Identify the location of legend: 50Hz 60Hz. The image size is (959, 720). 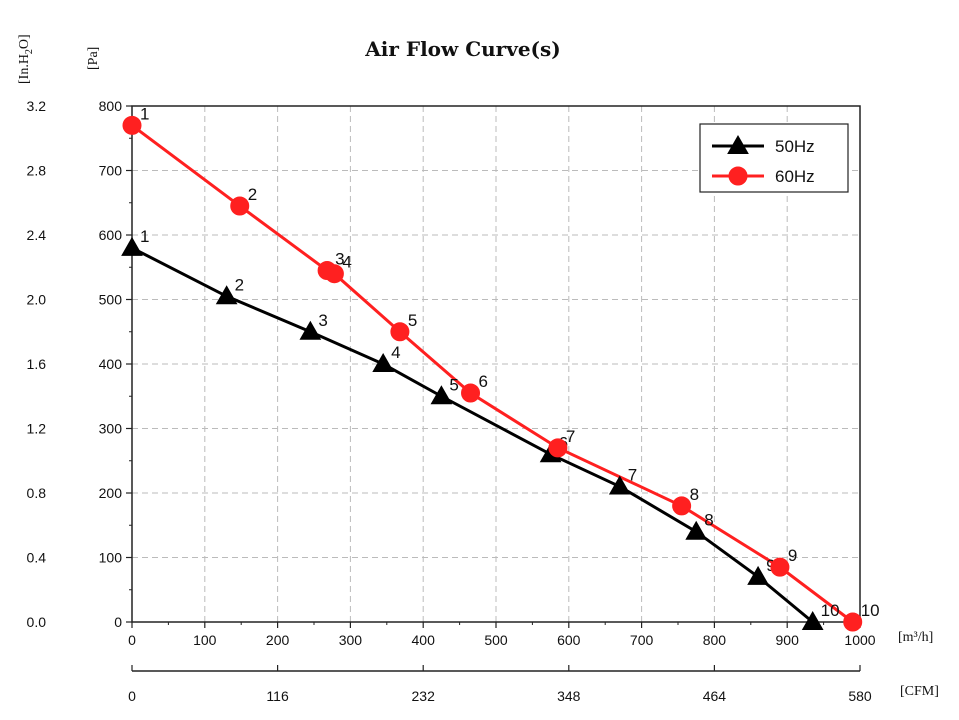
(774, 158).